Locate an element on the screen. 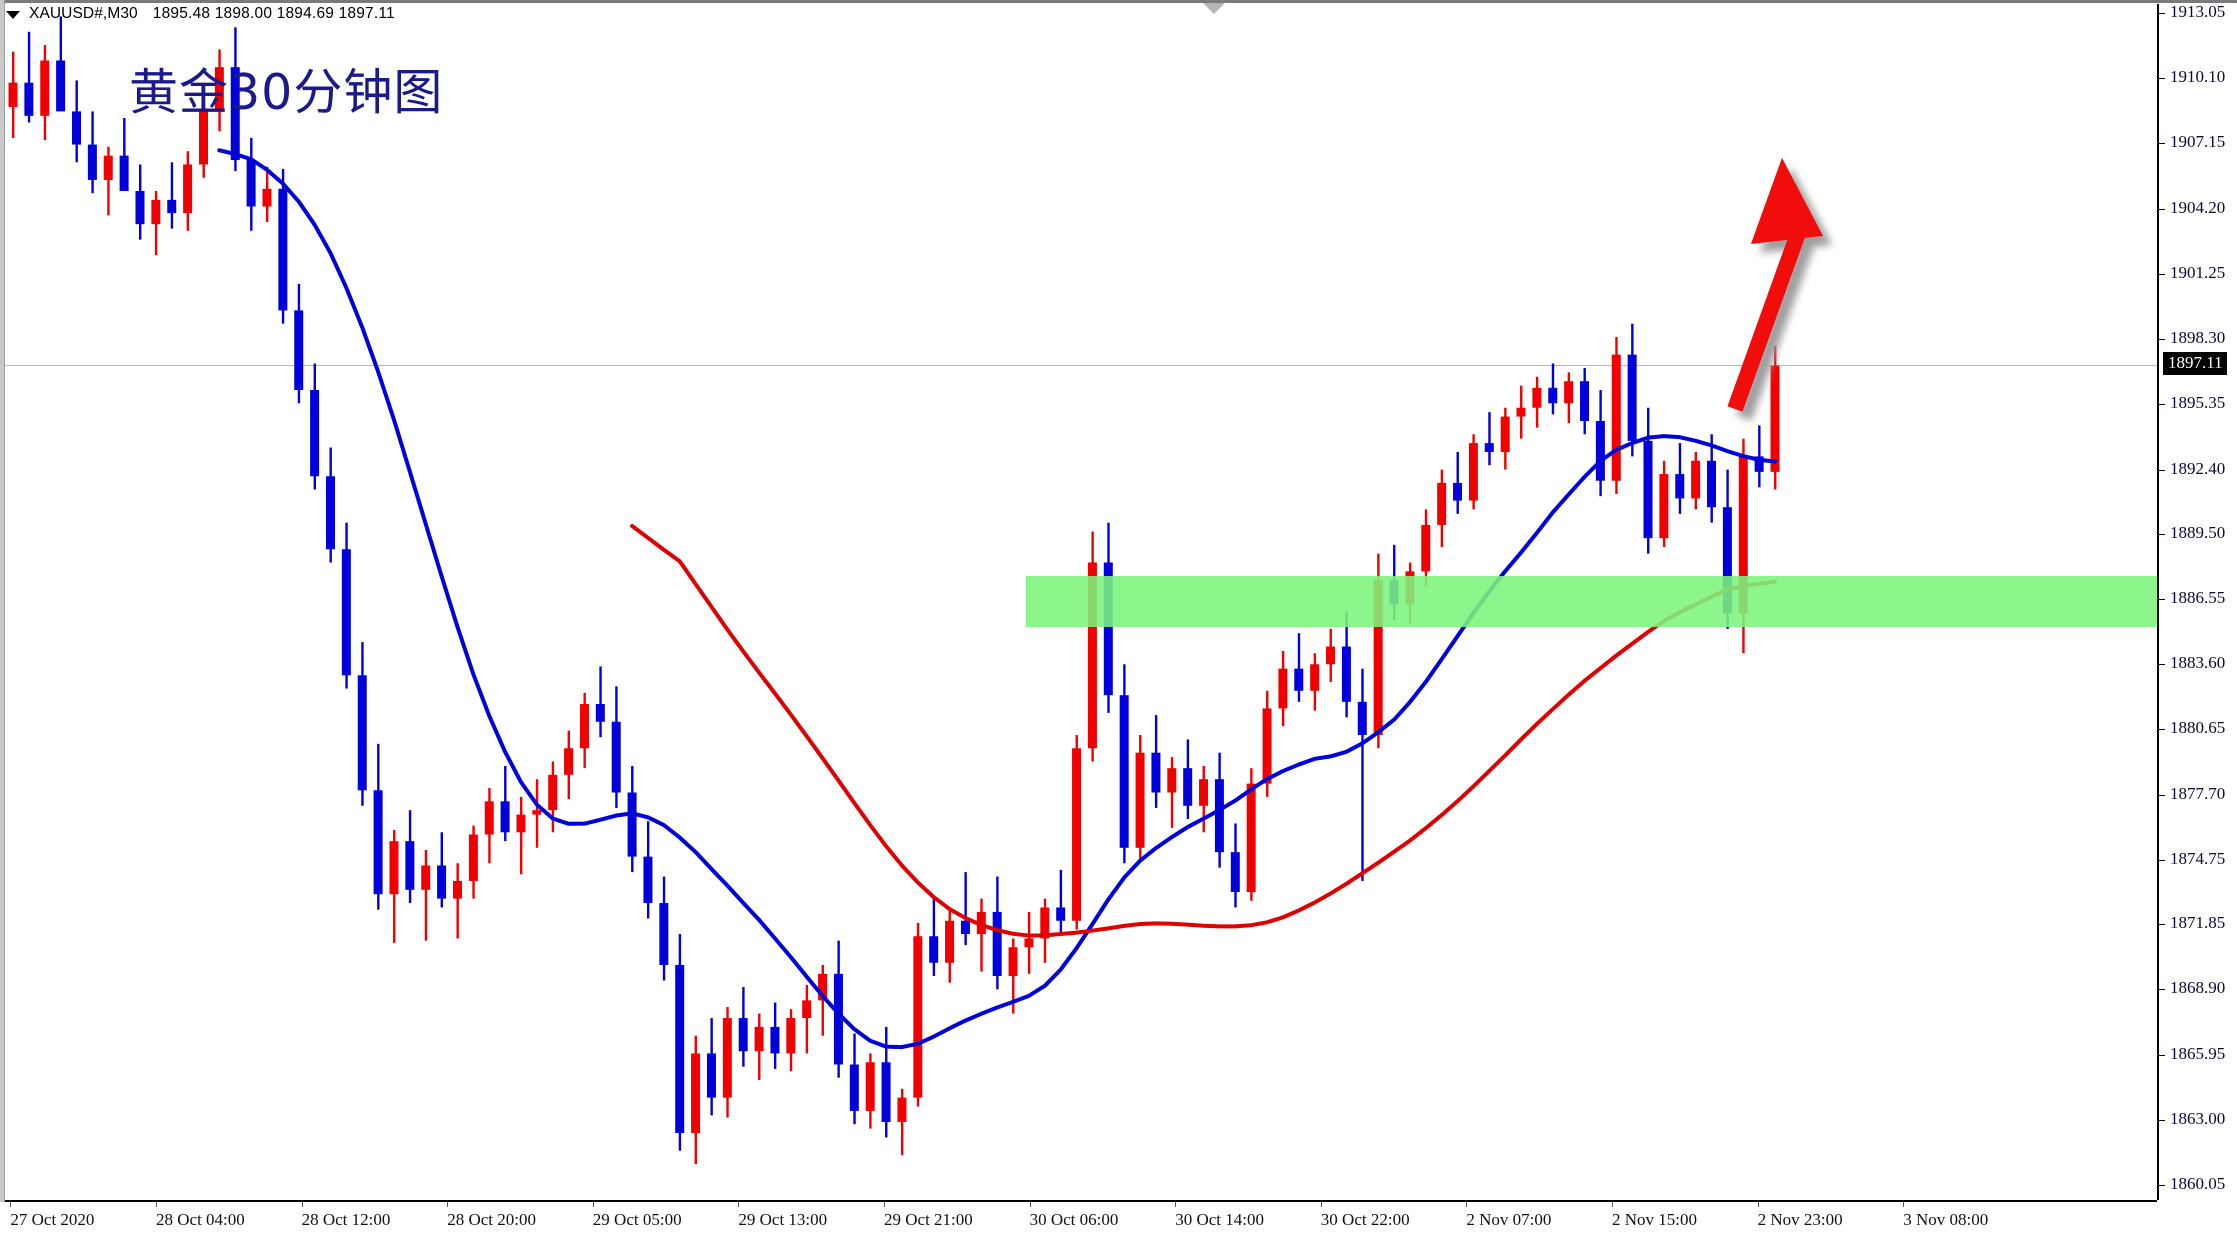  price-axis-label: 1874.75 is located at coordinates (2198, 858).